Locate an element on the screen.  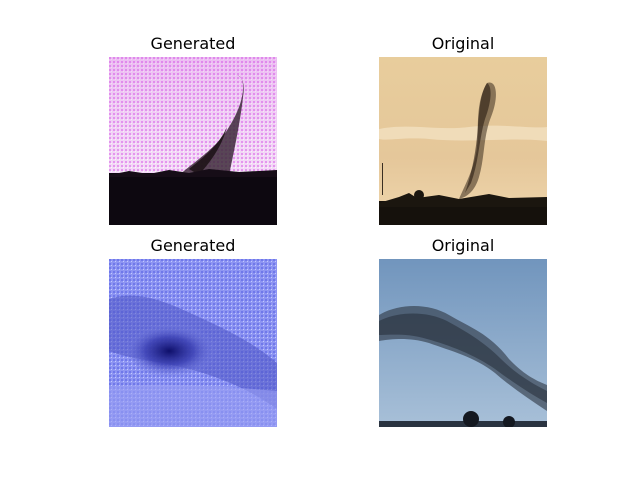
panel-original-top: Original is located at coordinates (463, 128).